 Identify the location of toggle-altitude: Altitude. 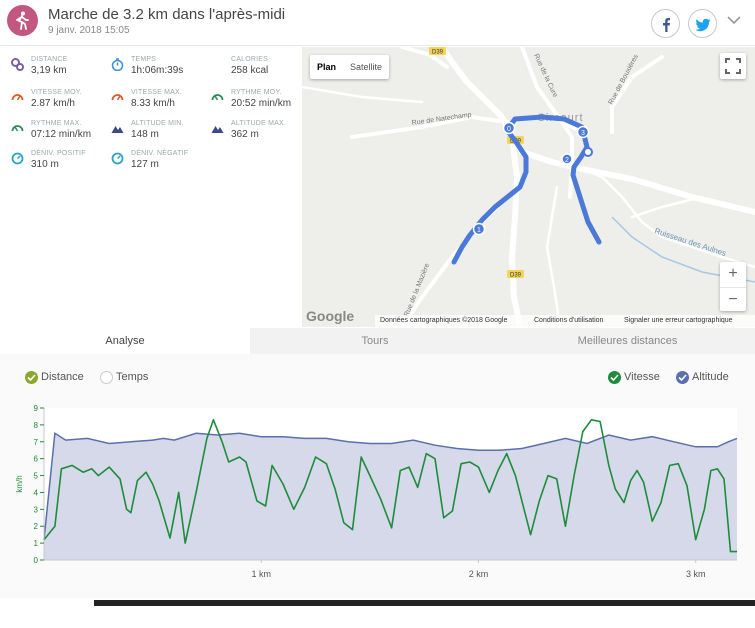
(711, 378).